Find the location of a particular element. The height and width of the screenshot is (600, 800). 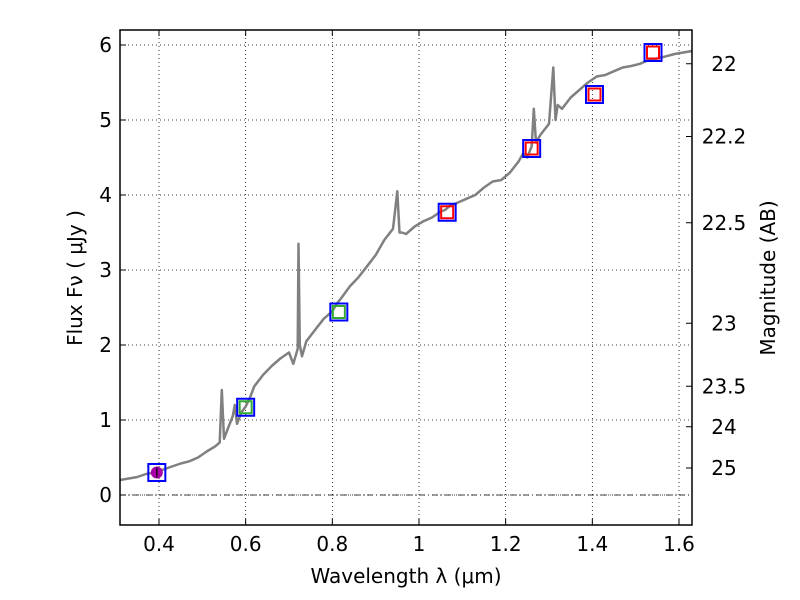

right-tick-label: 25 is located at coordinates (723, 468).